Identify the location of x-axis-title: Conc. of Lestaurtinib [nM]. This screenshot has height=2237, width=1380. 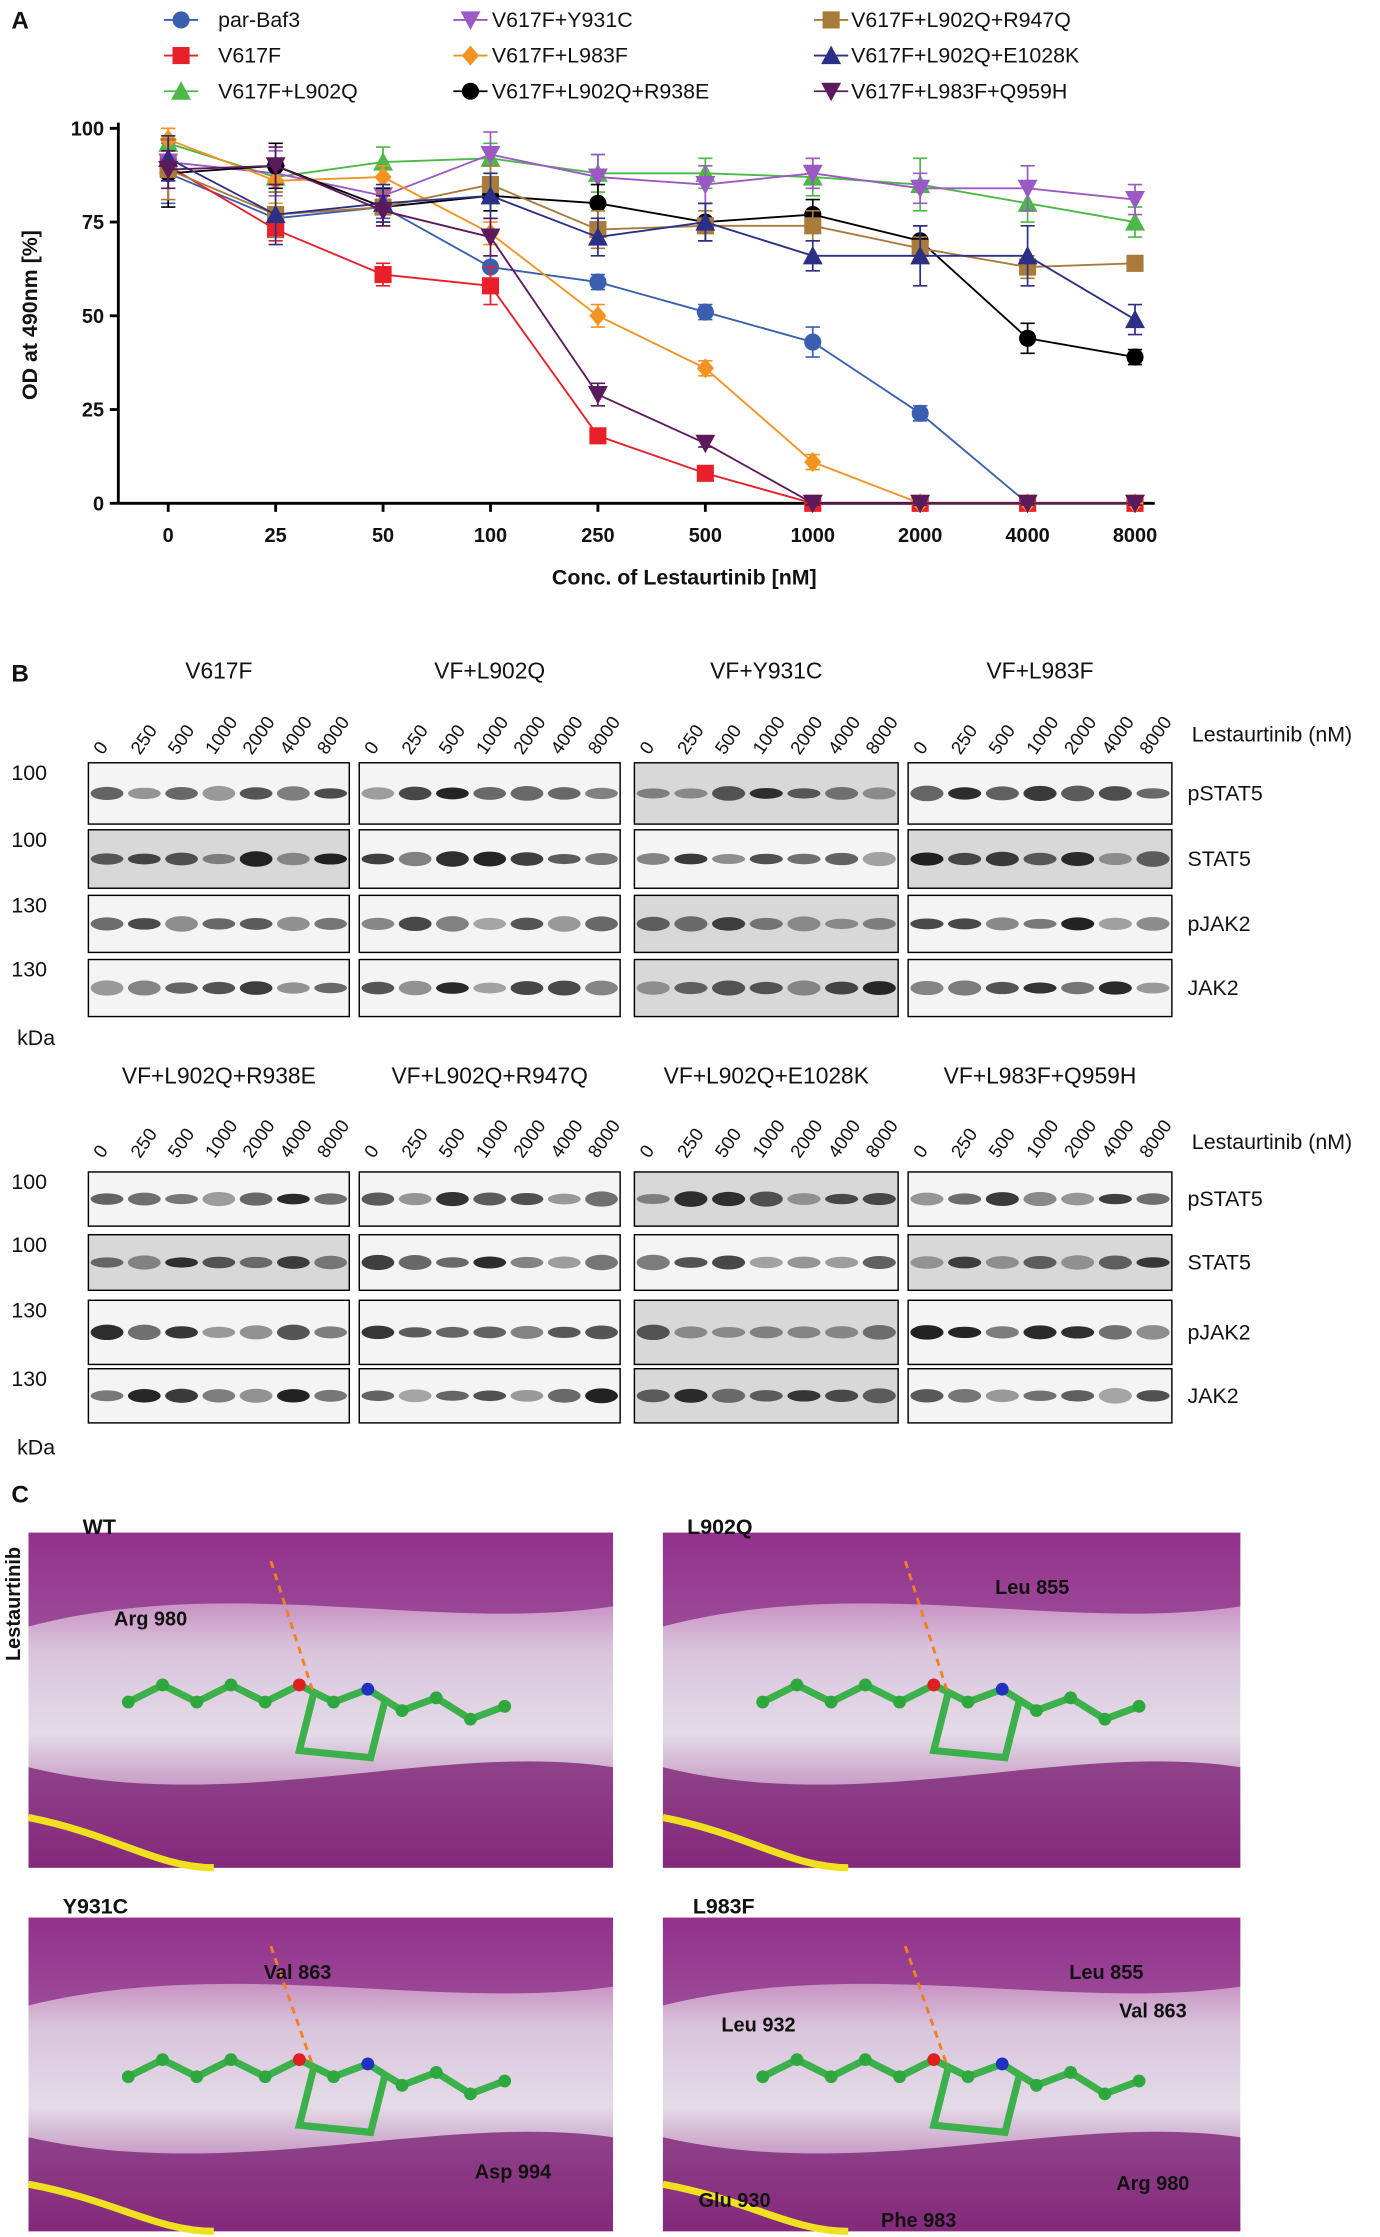
(684, 578).